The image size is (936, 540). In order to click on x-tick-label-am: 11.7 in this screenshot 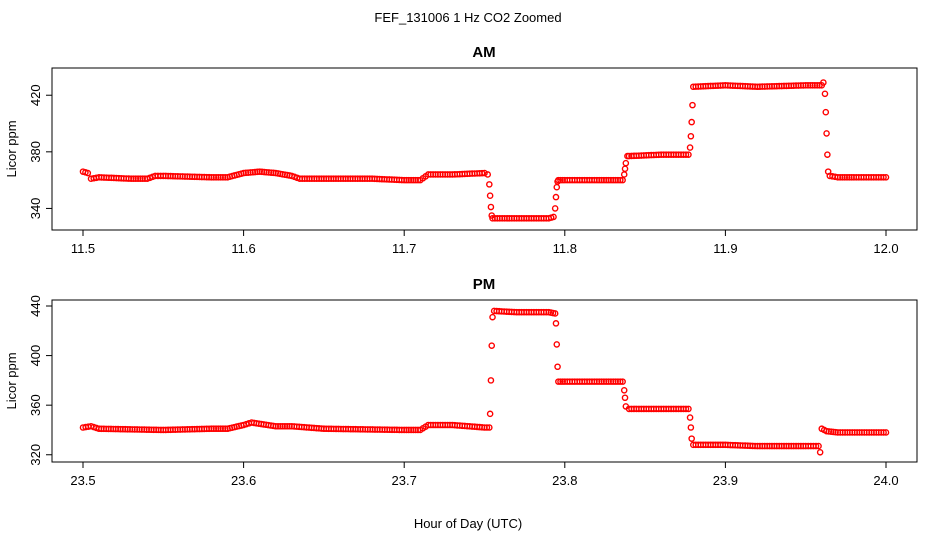, I will do `click(404, 248)`.